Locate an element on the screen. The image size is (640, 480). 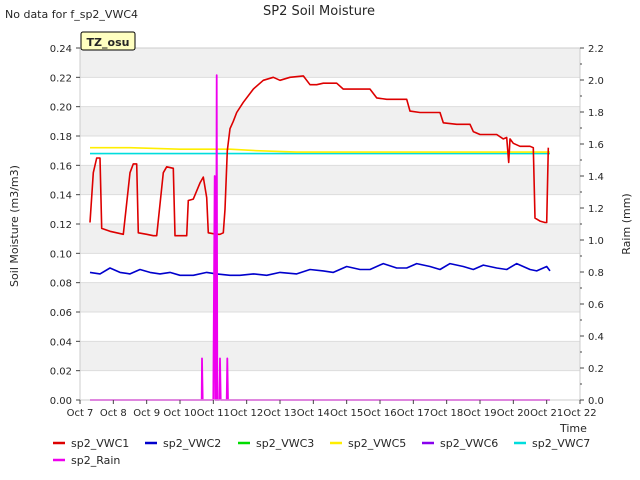
station-badge: TZ_osu is located at coordinates (108, 41).